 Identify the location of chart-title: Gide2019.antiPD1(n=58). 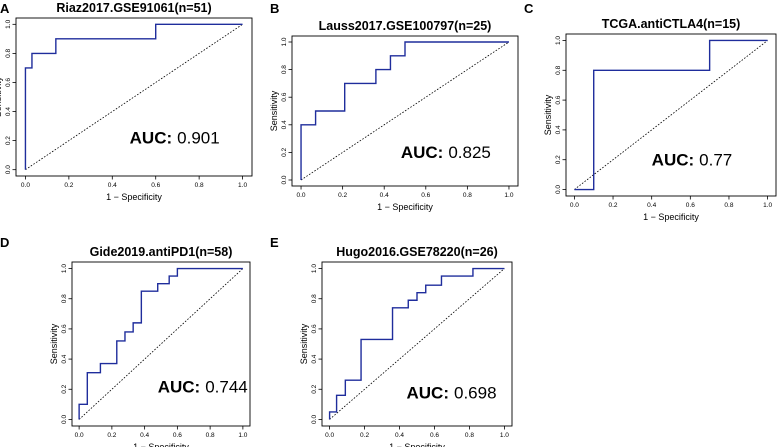
(161, 252).